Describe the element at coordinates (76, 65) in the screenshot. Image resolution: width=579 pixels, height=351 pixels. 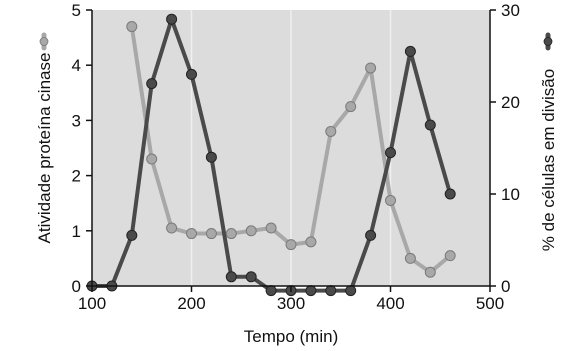
I see `left-y-tick-label: 4` at that location.